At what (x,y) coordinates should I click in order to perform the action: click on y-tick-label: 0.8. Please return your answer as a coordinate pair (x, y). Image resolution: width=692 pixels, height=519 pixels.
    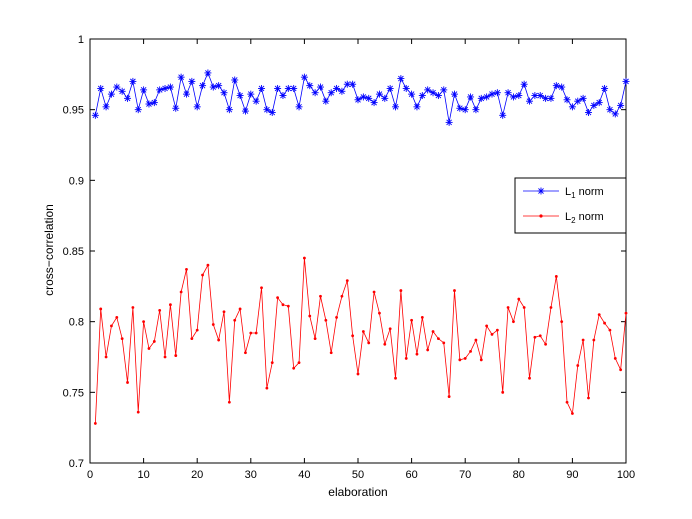
    Looking at the image, I should click on (76, 323).